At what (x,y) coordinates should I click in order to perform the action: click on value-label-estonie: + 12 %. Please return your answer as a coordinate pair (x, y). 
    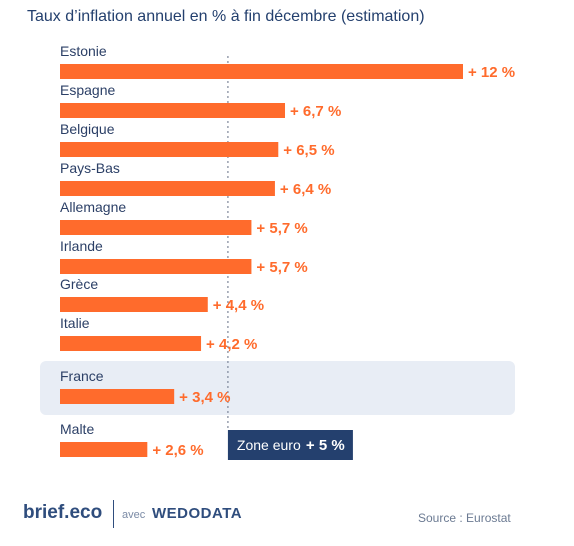
    Looking at the image, I should click on (491, 72).